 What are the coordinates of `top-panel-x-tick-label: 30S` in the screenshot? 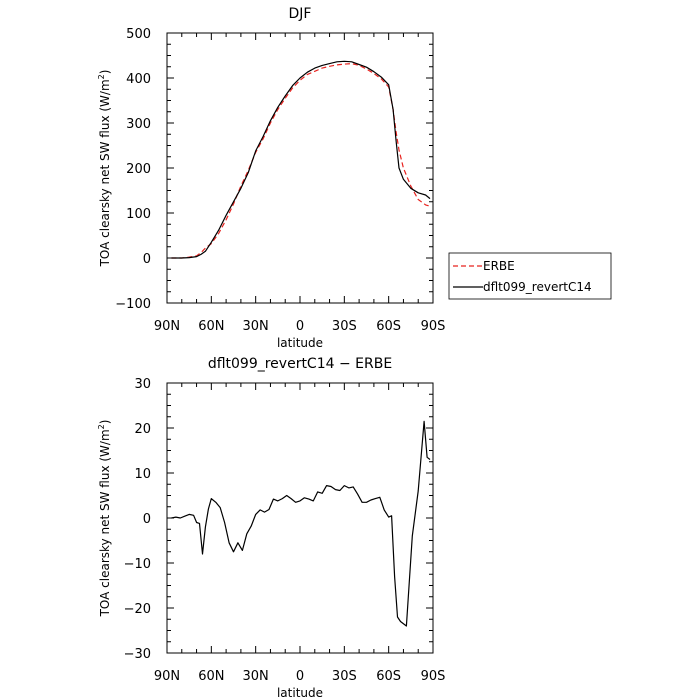 It's located at (344, 326).